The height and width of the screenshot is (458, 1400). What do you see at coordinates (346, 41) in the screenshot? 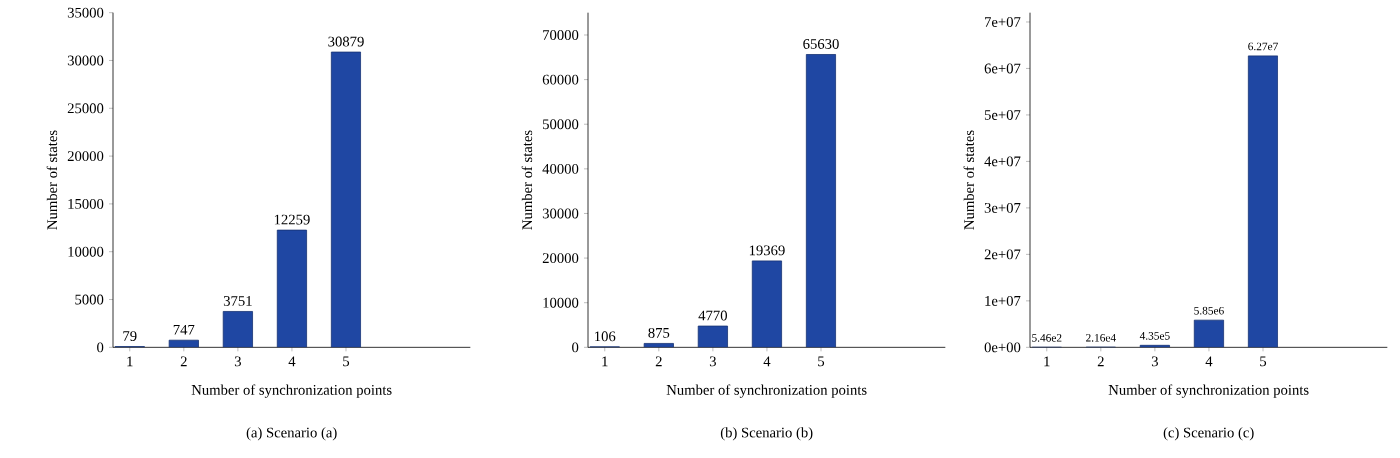
I see `data-label: 30879` at bounding box center [346, 41].